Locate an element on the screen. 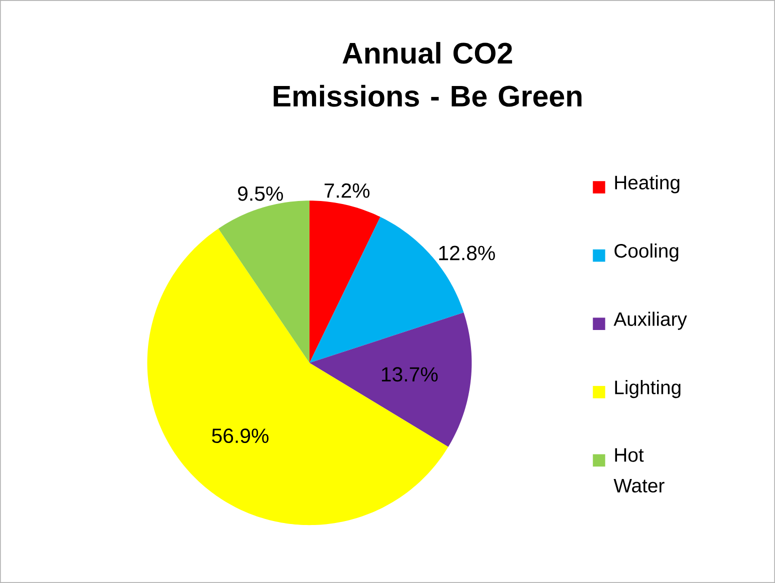 This screenshot has width=775, height=583. legend-label: Lighting is located at coordinates (647, 389).